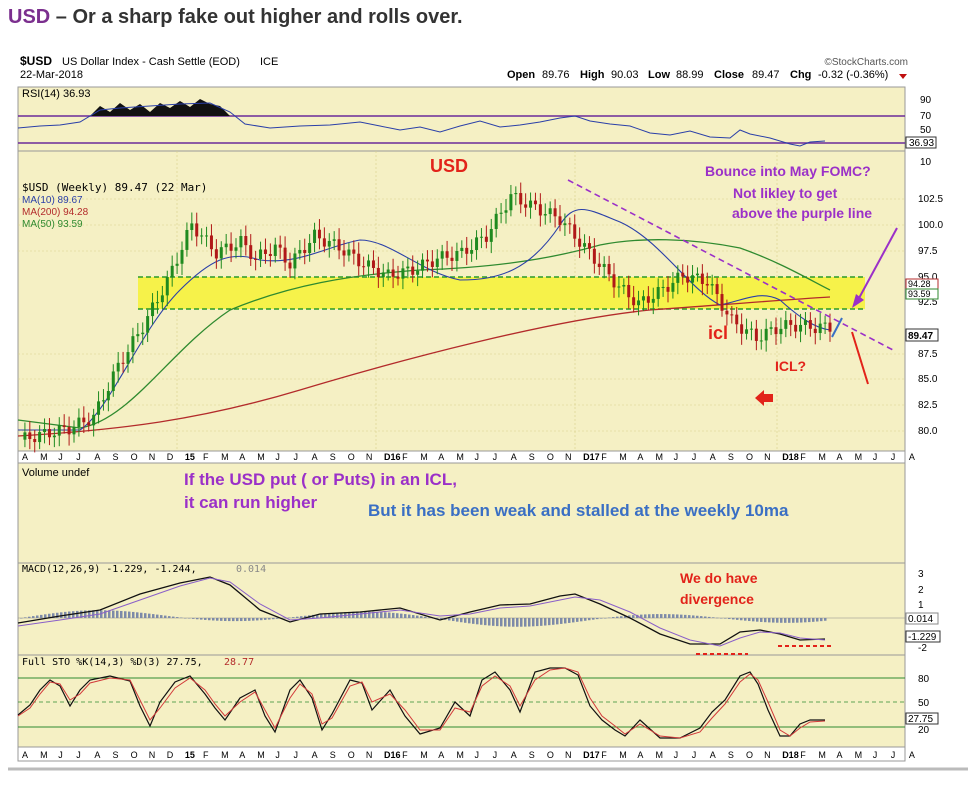  I want to click on svg-text: -2, so click(922, 648).